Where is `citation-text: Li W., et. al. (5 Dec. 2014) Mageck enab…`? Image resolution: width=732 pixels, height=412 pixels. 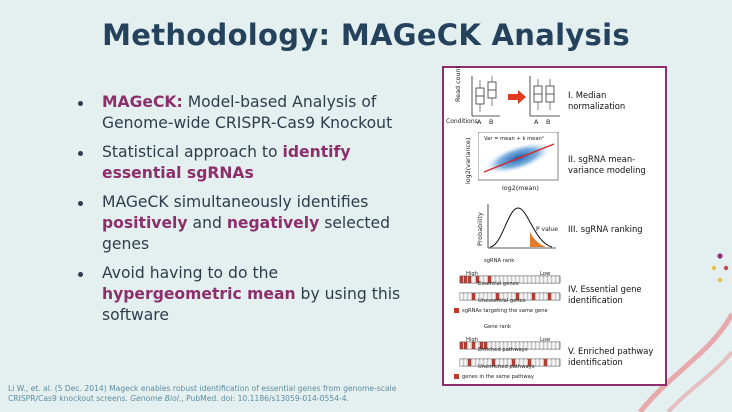 citation-text: Li W., et. al. (5 Dec. 2014) Mageck enab… is located at coordinates (202, 393).